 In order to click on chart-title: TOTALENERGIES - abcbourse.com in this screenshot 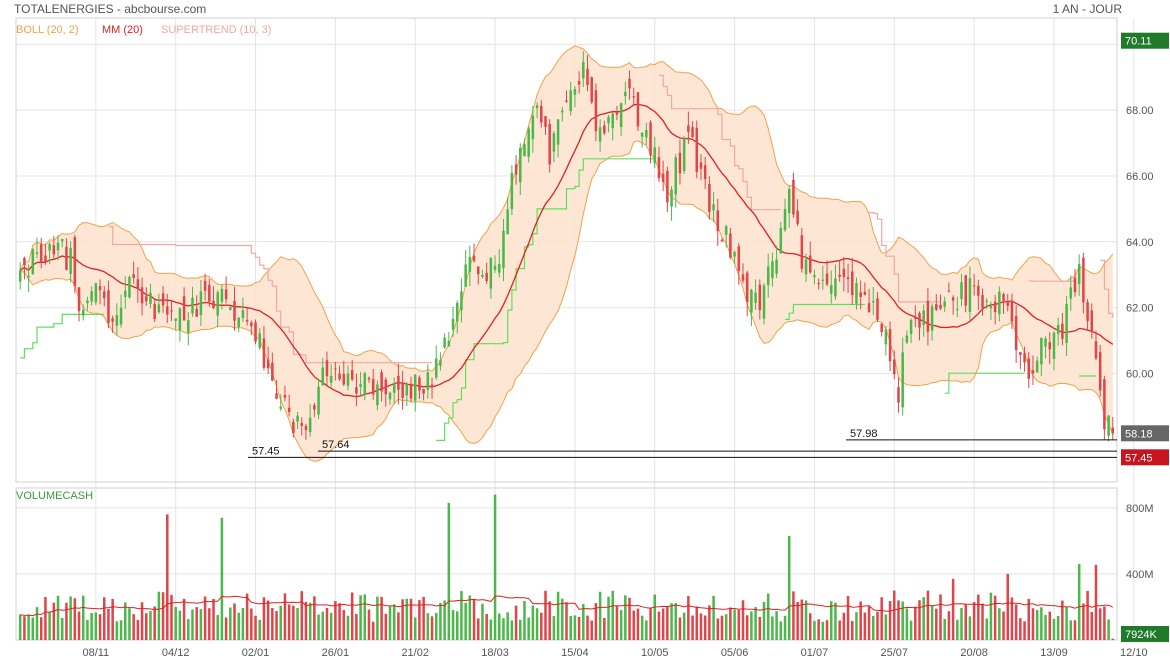, I will do `click(110, 9)`.